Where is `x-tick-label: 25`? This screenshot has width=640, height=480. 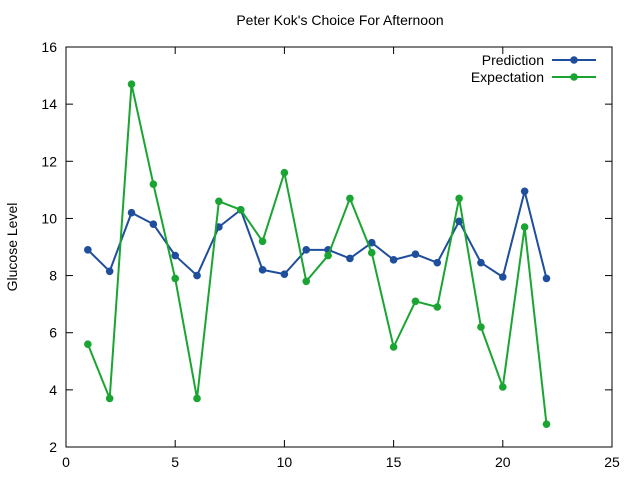 x-tick-label: 25 is located at coordinates (612, 462).